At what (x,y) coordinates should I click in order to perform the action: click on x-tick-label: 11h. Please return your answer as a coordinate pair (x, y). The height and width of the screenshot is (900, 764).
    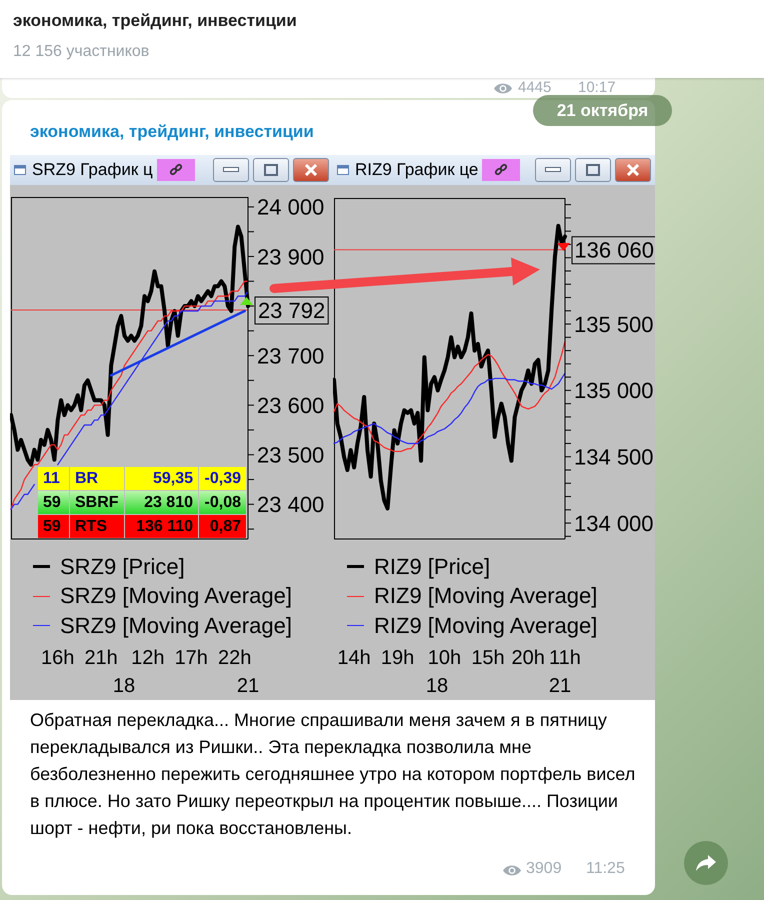
    Looking at the image, I should click on (565, 658).